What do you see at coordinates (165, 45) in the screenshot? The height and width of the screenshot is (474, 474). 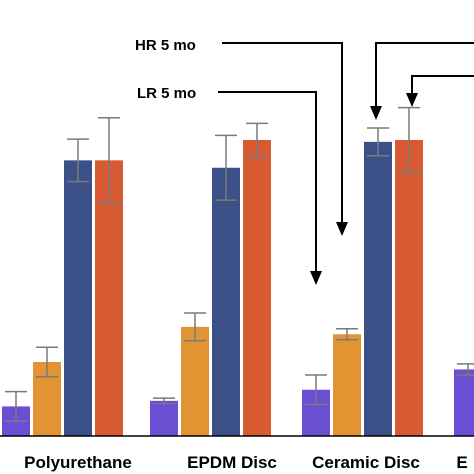 I see `annotation-label-hr: HR 5 mo` at bounding box center [165, 45].